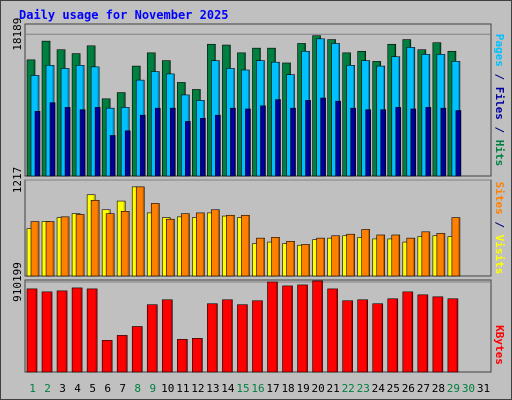  Describe the element at coordinates (124, 15) in the screenshot. I see `chart-title: Daily usage for November 2025` at that location.